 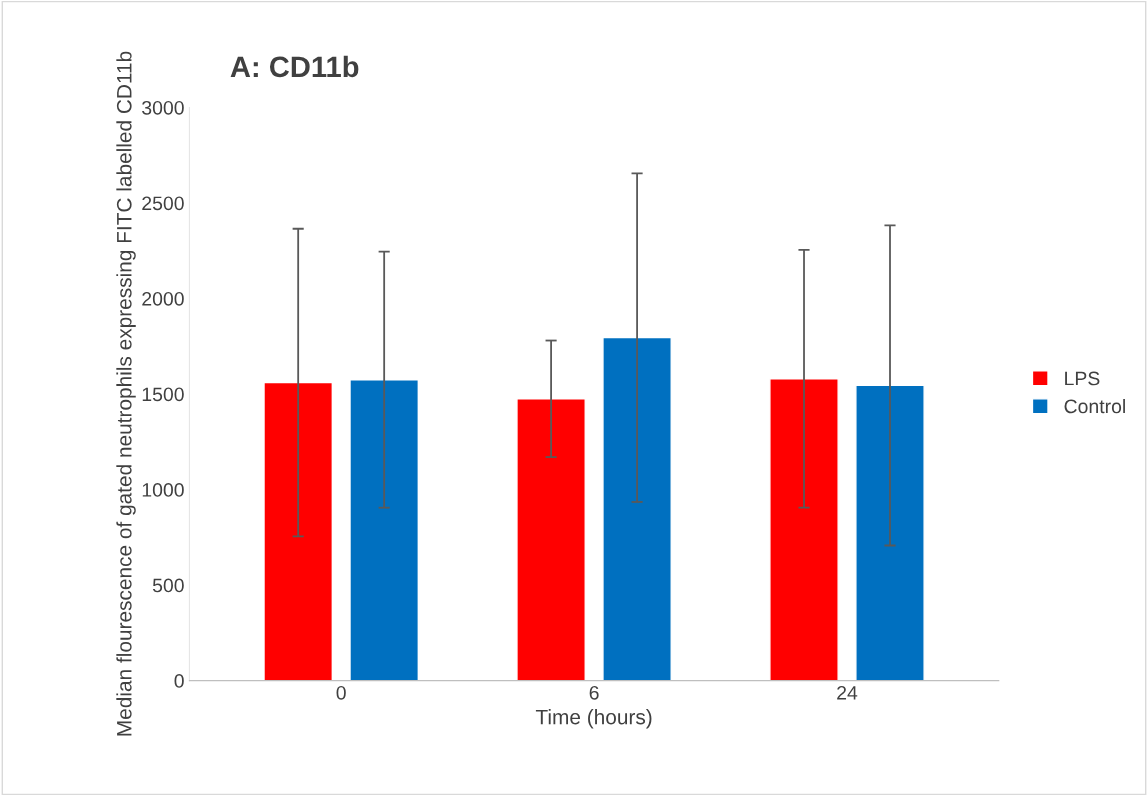 What do you see at coordinates (847, 692) in the screenshot?
I see `x-tick-label: 24` at bounding box center [847, 692].